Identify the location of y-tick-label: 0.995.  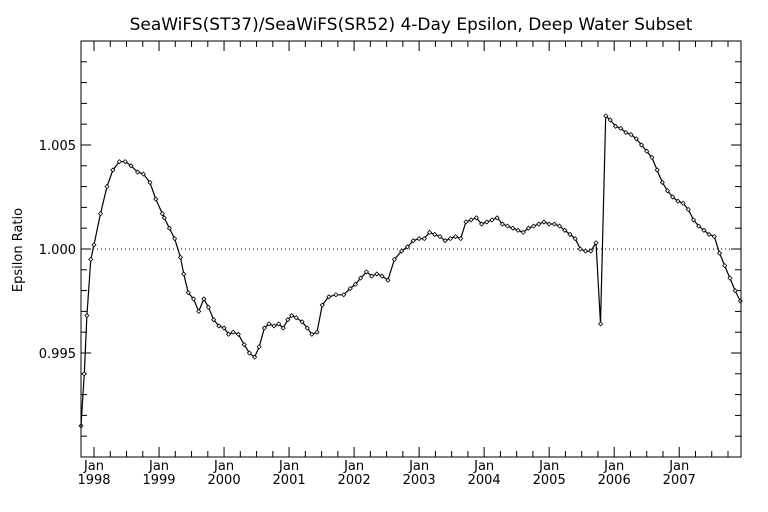
(57, 354).